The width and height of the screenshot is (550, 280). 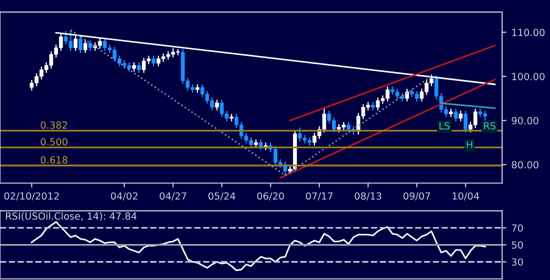 I want to click on annotation: RS, so click(x=490, y=126).